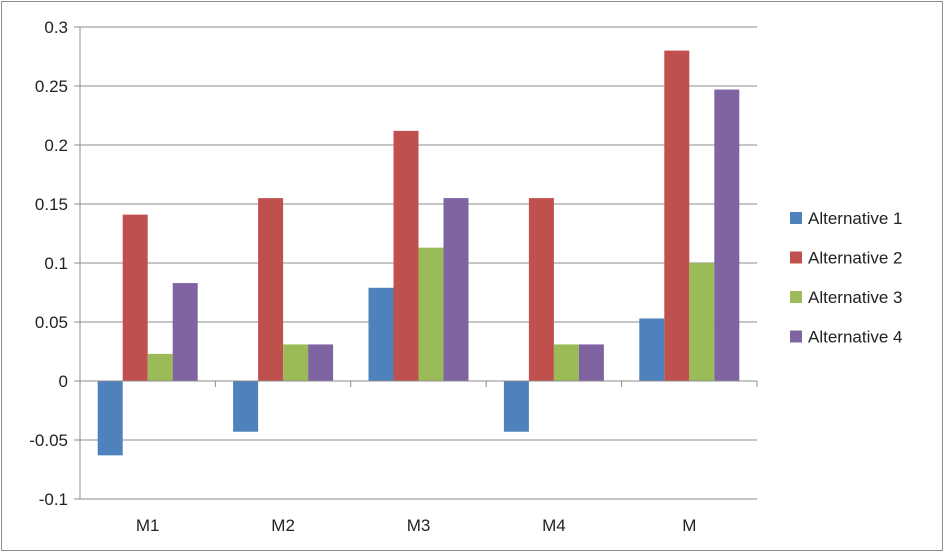 Image resolution: width=947 pixels, height=555 pixels. What do you see at coordinates (56, 145) in the screenshot?
I see `y-tick-label: 0.2` at bounding box center [56, 145].